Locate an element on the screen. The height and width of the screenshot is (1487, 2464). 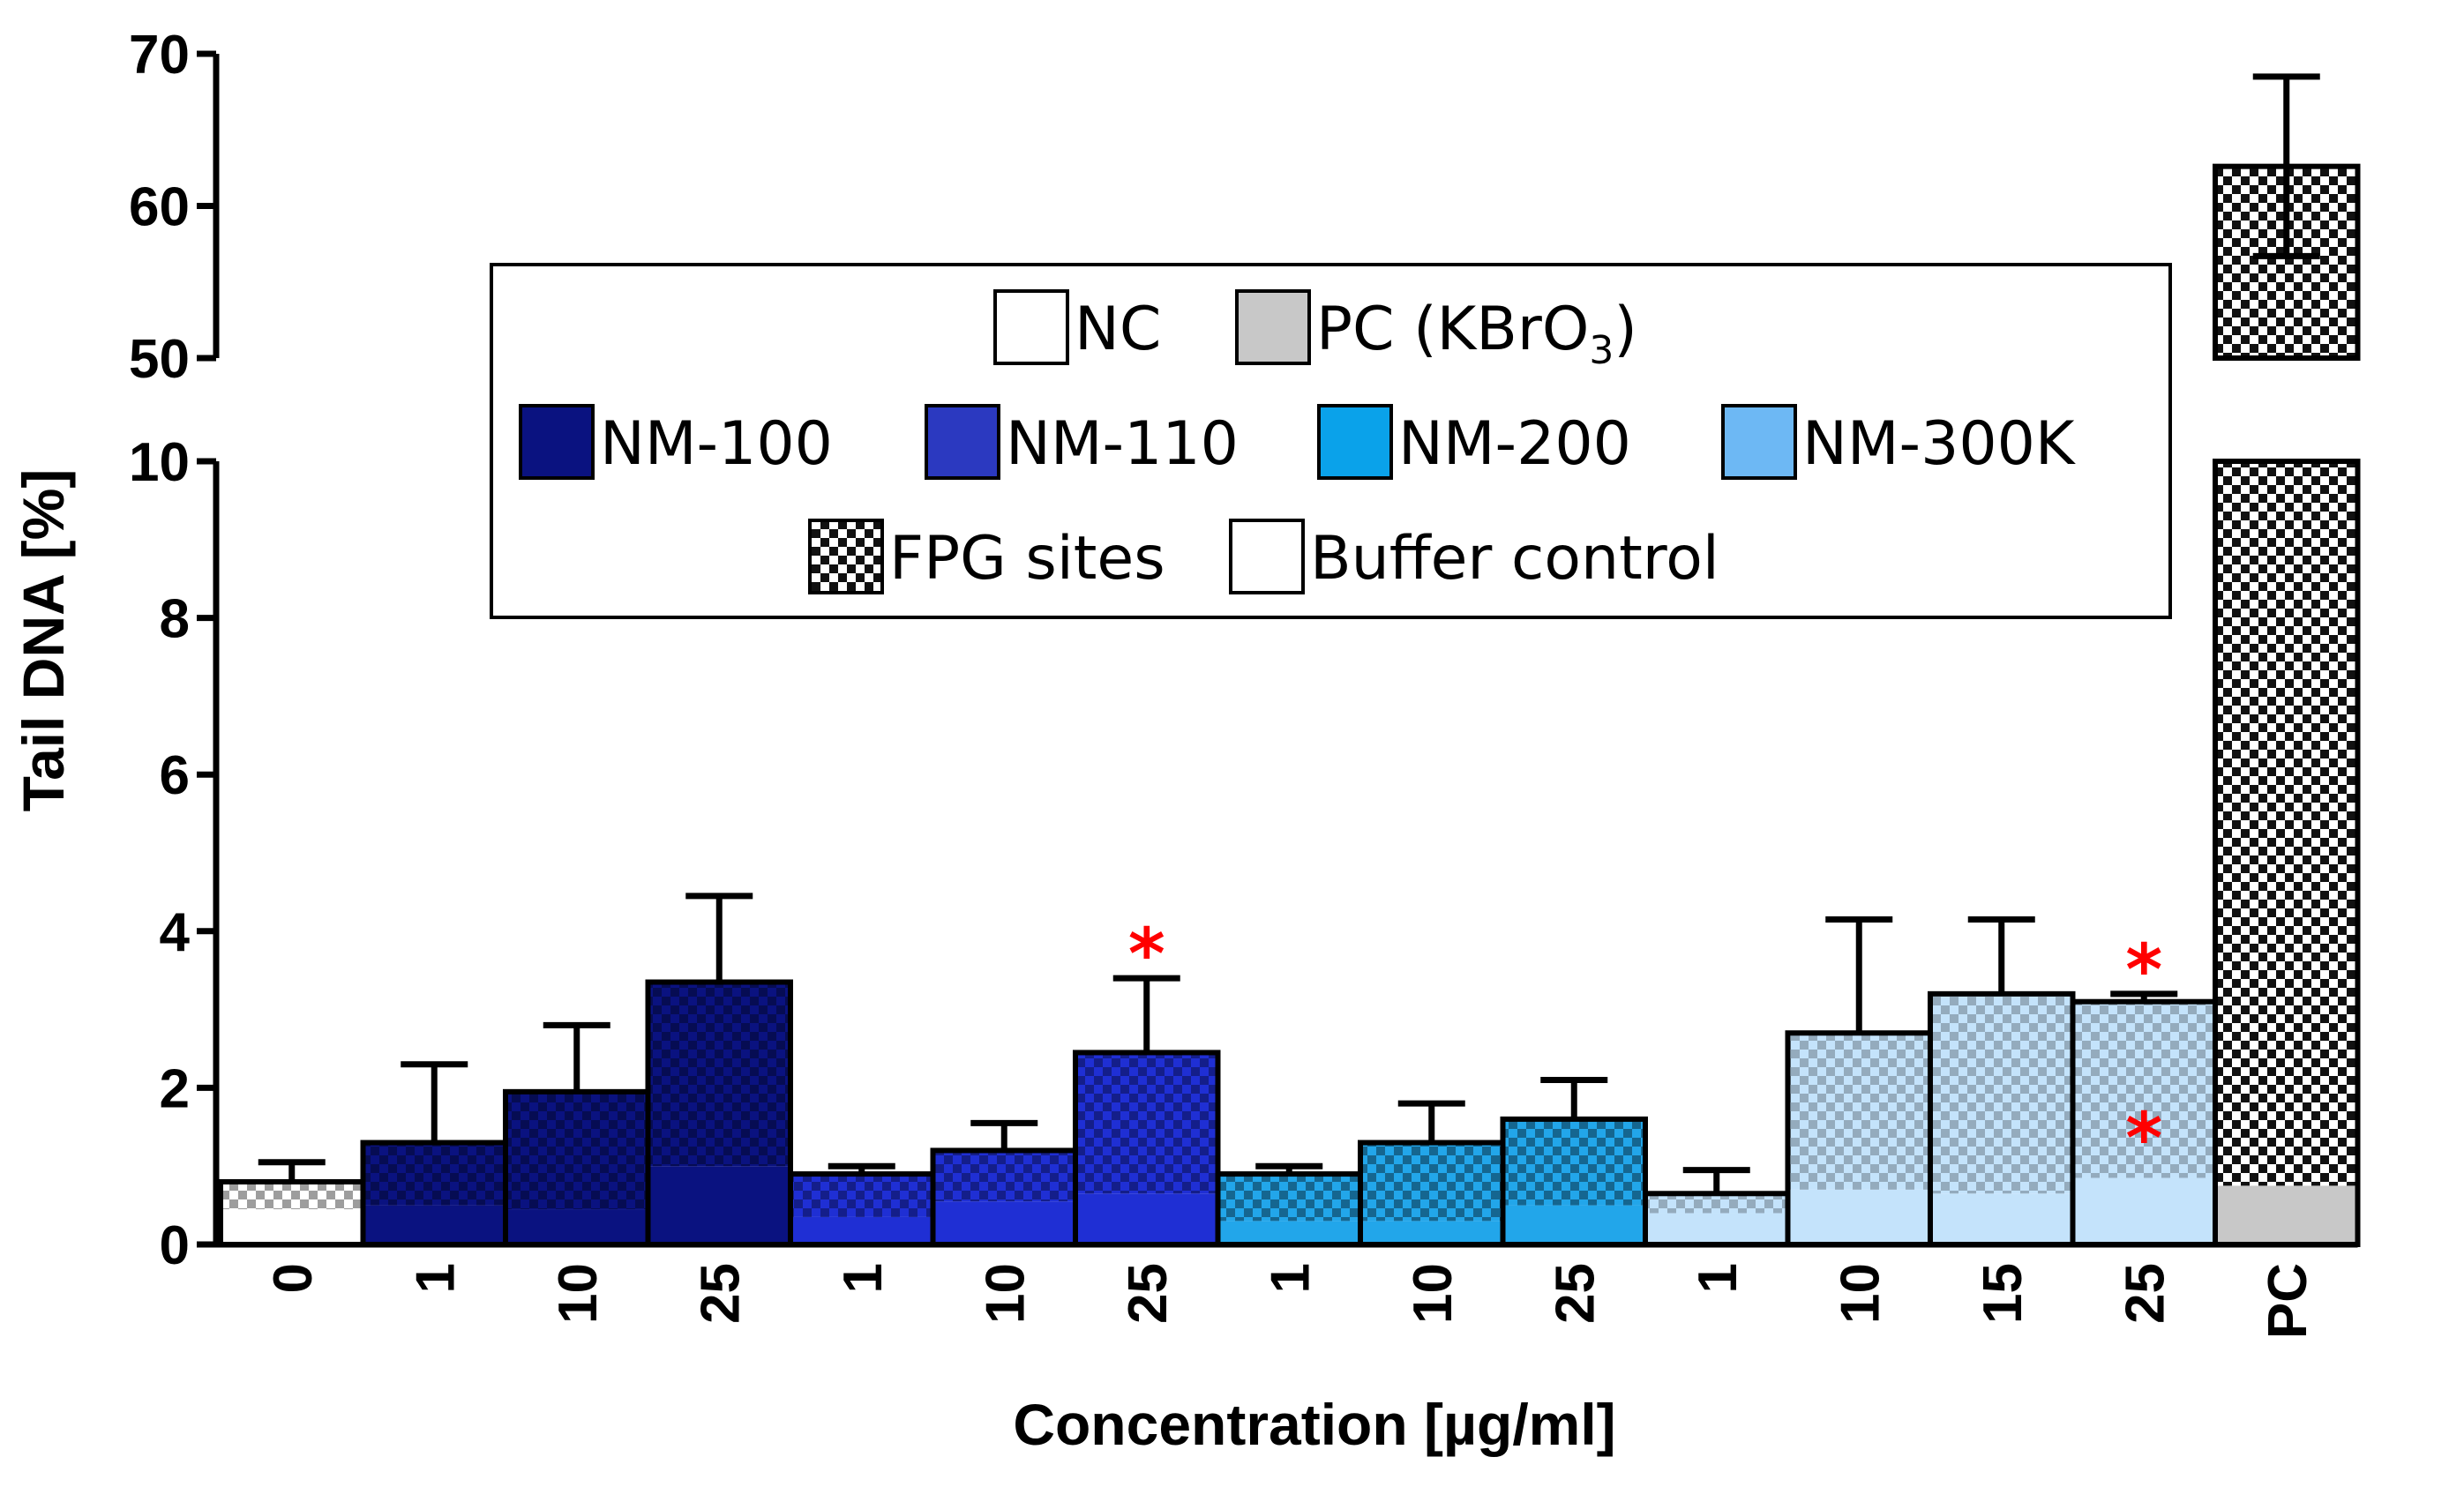
significance-markers: * * * is located at coordinates (1645, 1047).